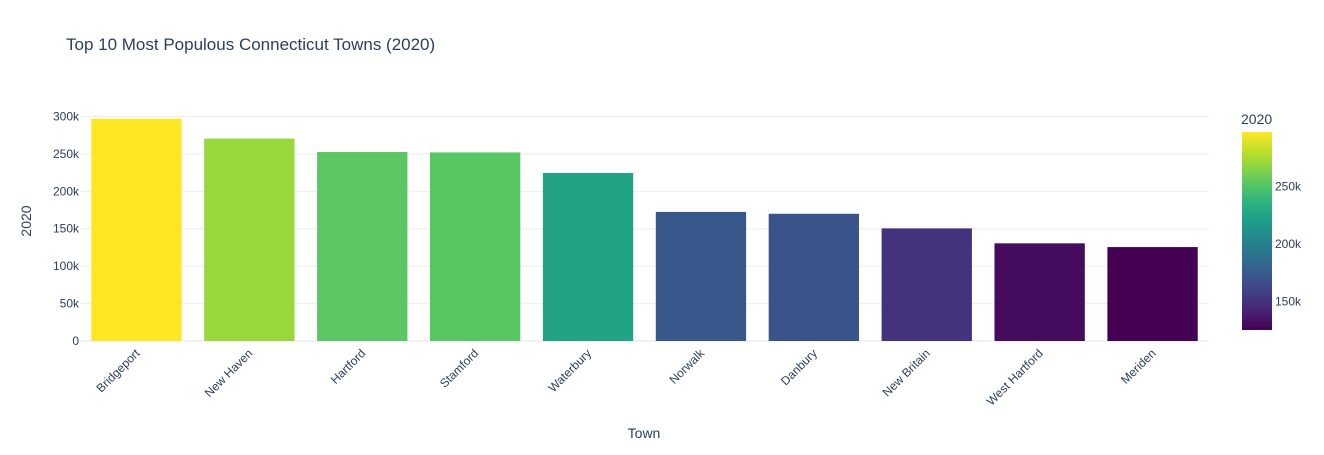 The height and width of the screenshot is (455, 1324). Describe the element at coordinates (66, 154) in the screenshot. I see `y-tick-label: 250k` at that location.